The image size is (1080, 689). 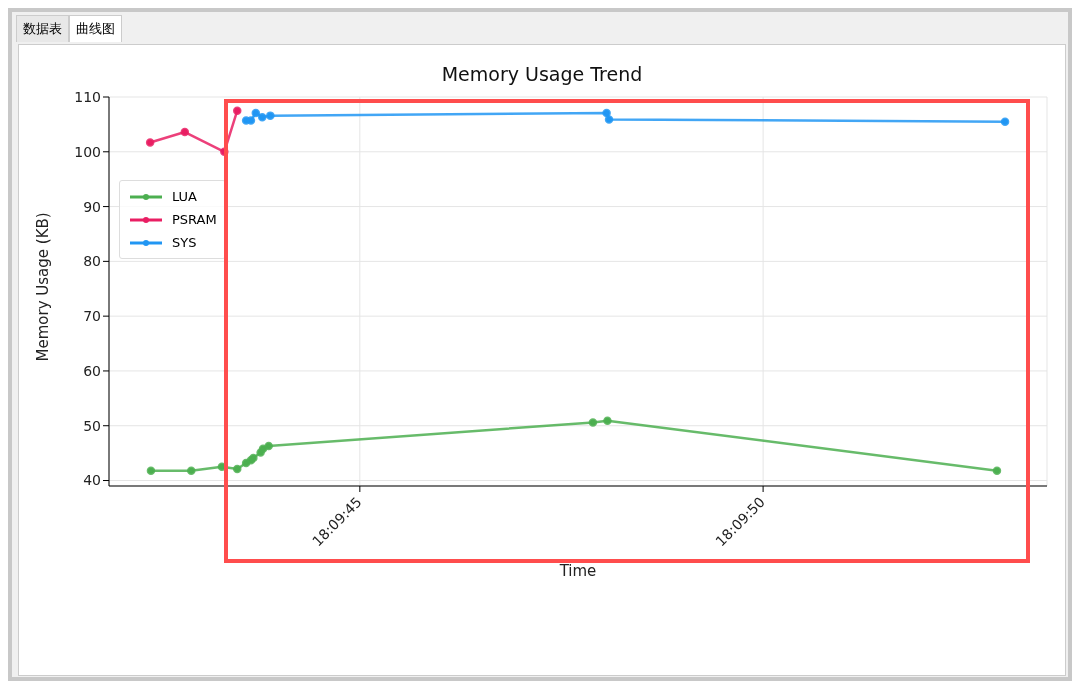 What do you see at coordinates (92, 370) in the screenshot?
I see `y-tick-label: 60` at bounding box center [92, 370].